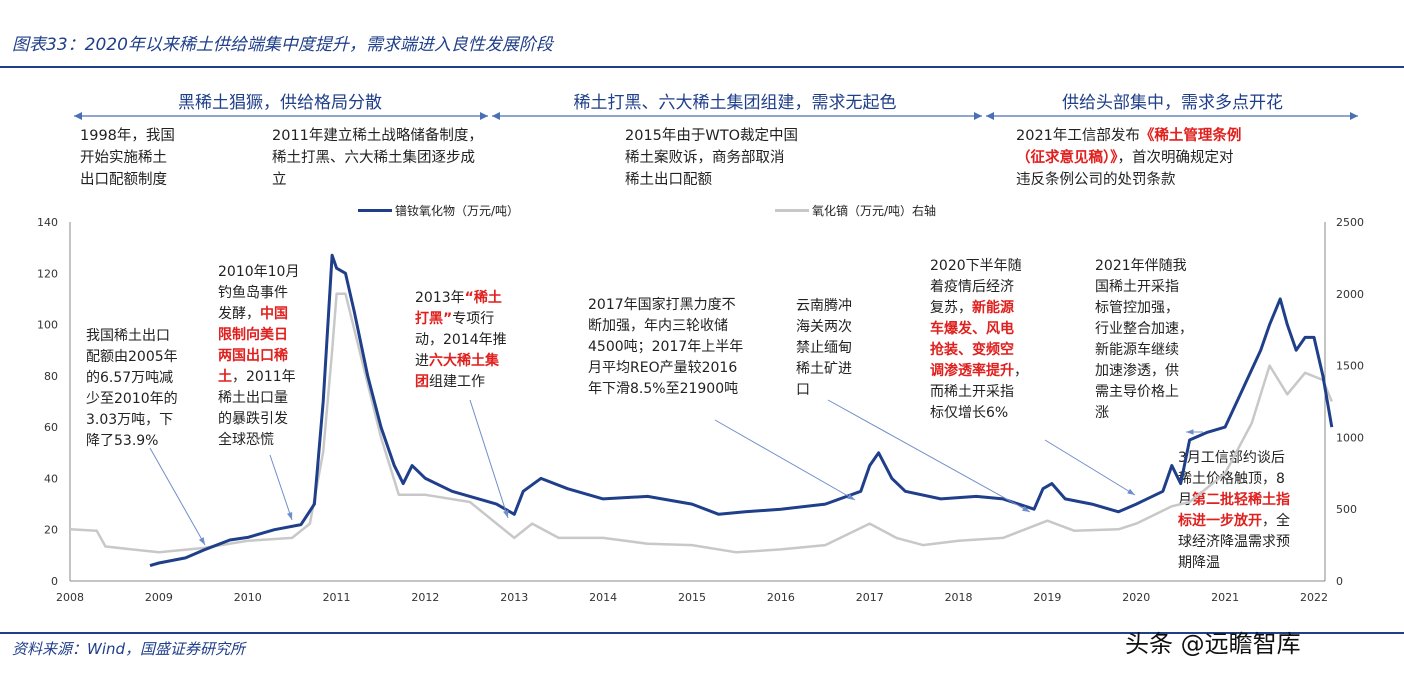 This screenshot has width=1404, height=677. What do you see at coordinates (1190, 136) in the screenshot?
I see `text-segment: 《稀土管理条例` at bounding box center [1190, 136].